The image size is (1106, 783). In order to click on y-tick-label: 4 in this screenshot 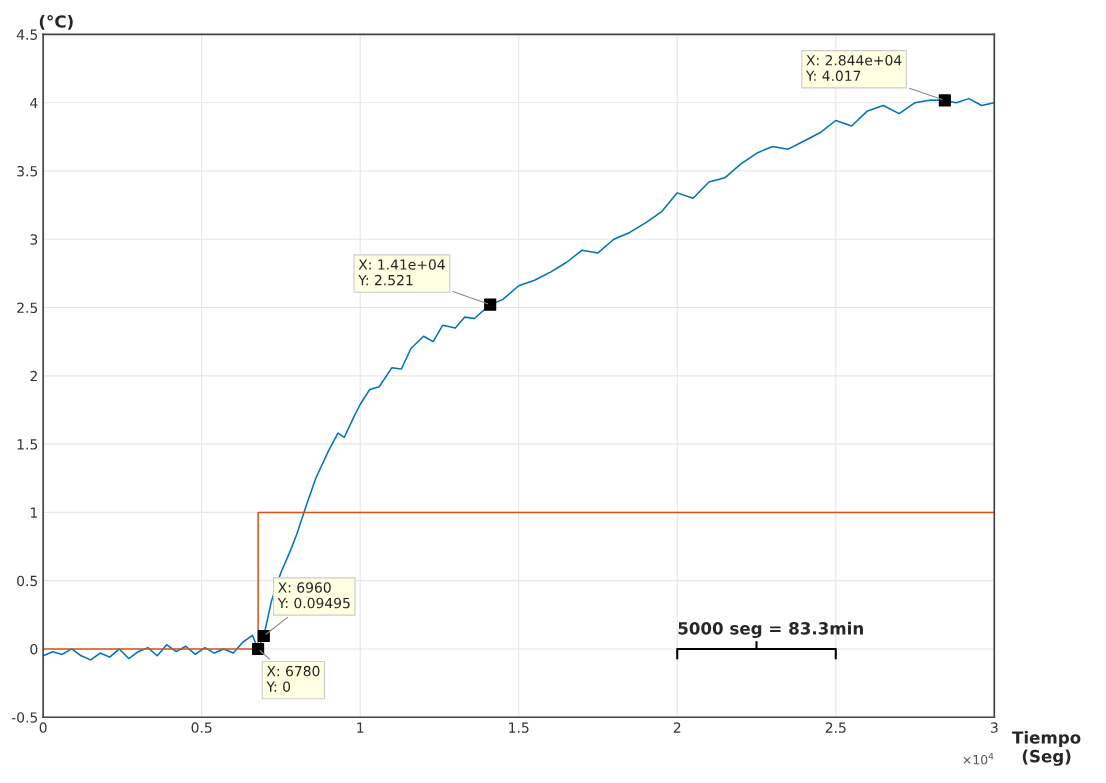, I will do `click(34, 103)`.